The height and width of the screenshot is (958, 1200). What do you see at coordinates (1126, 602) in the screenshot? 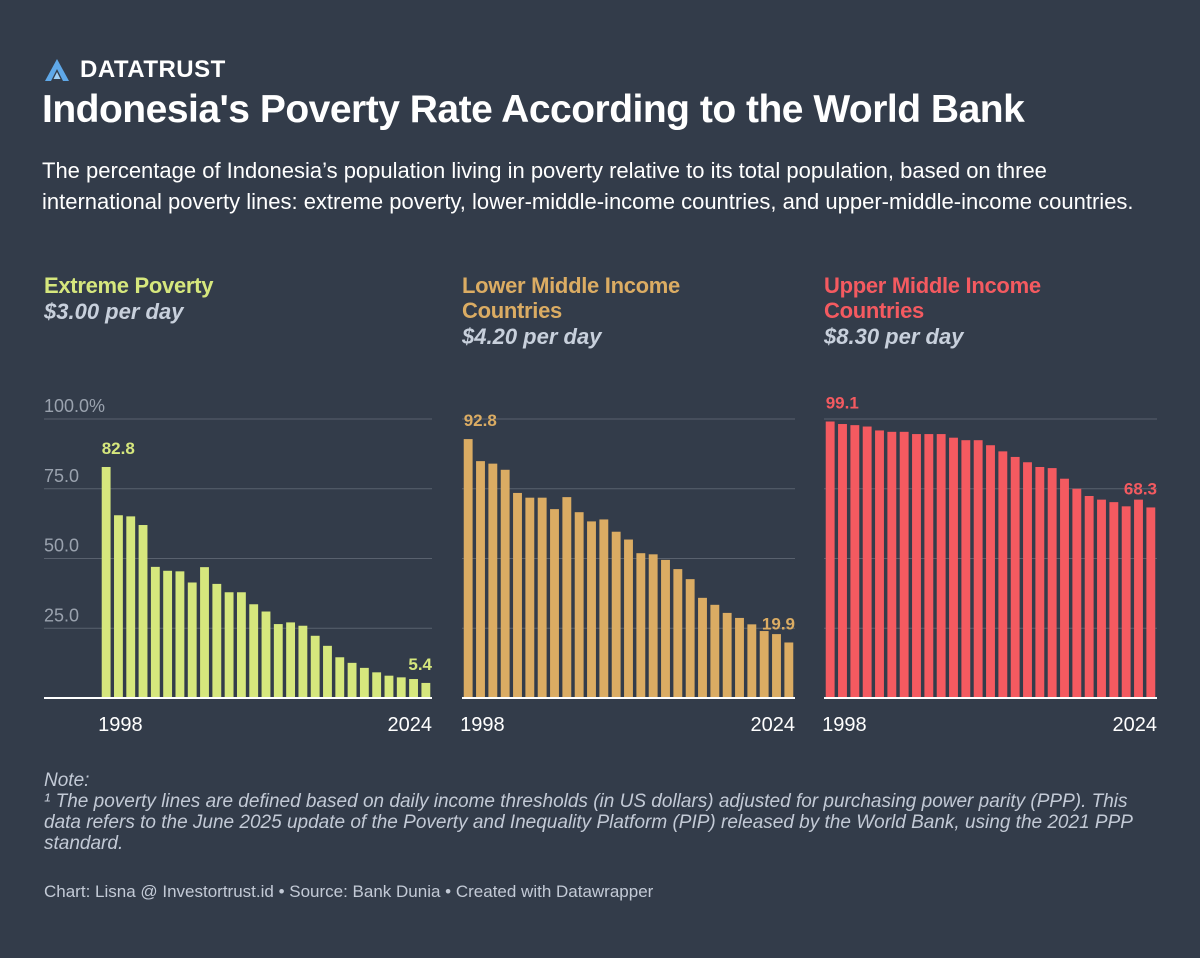
I see `bar-upper-middle-income-countries-2022` at bounding box center [1126, 602].